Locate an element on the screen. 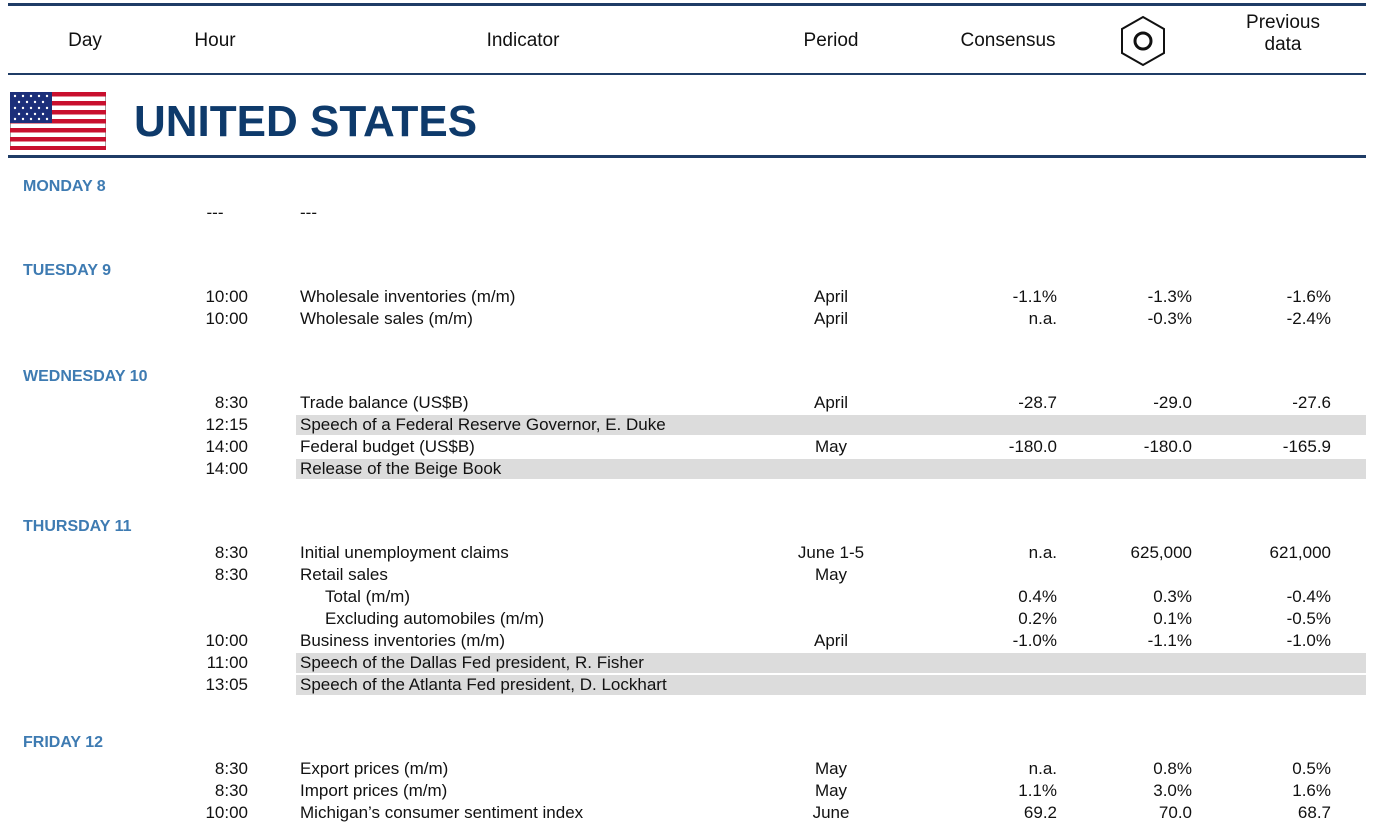 The width and height of the screenshot is (1374, 836). period: June is located at coordinates (831, 812).